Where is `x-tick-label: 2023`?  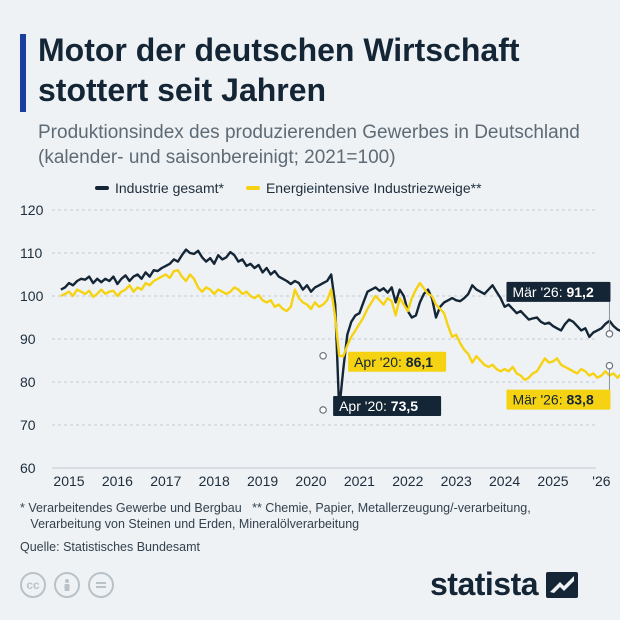 x-tick-label: 2023 is located at coordinates (456, 481).